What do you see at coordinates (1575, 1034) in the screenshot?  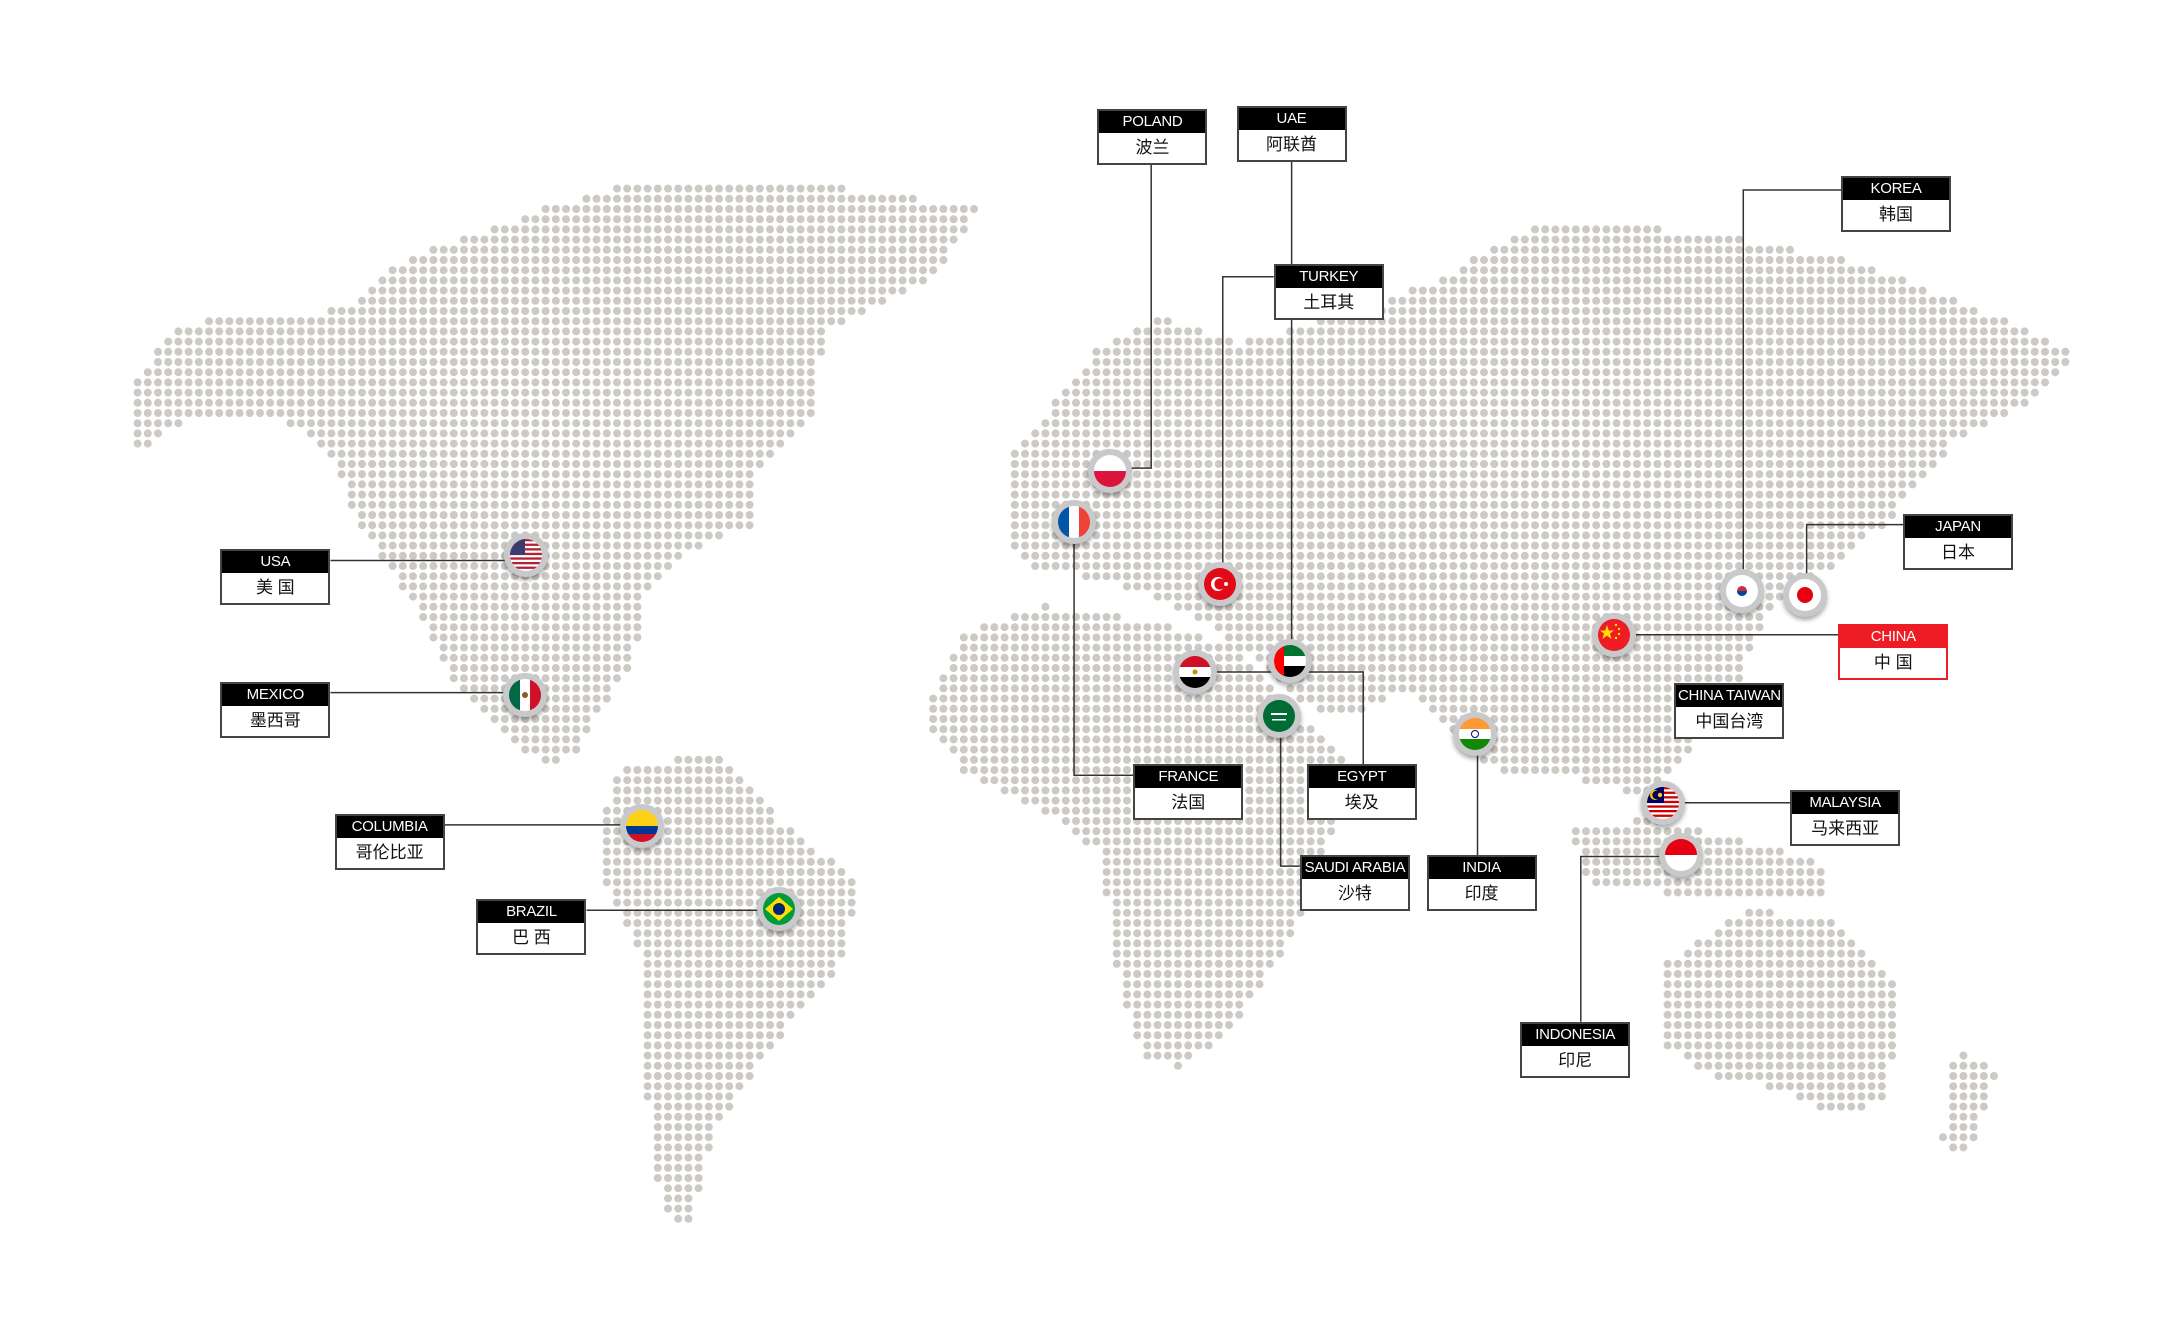 I see `label-en: INDONESIA` at bounding box center [1575, 1034].